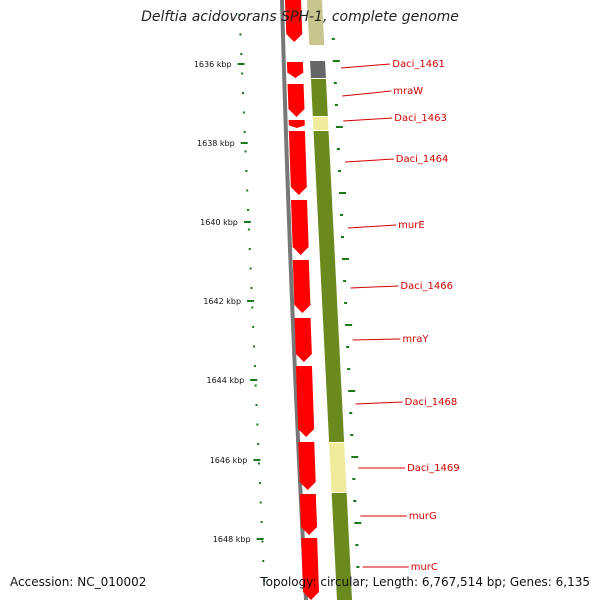 Image resolution: width=600 pixels, height=605 pixels. Describe the element at coordinates (424, 567) in the screenshot. I see `gene-label-murC: murC` at that location.